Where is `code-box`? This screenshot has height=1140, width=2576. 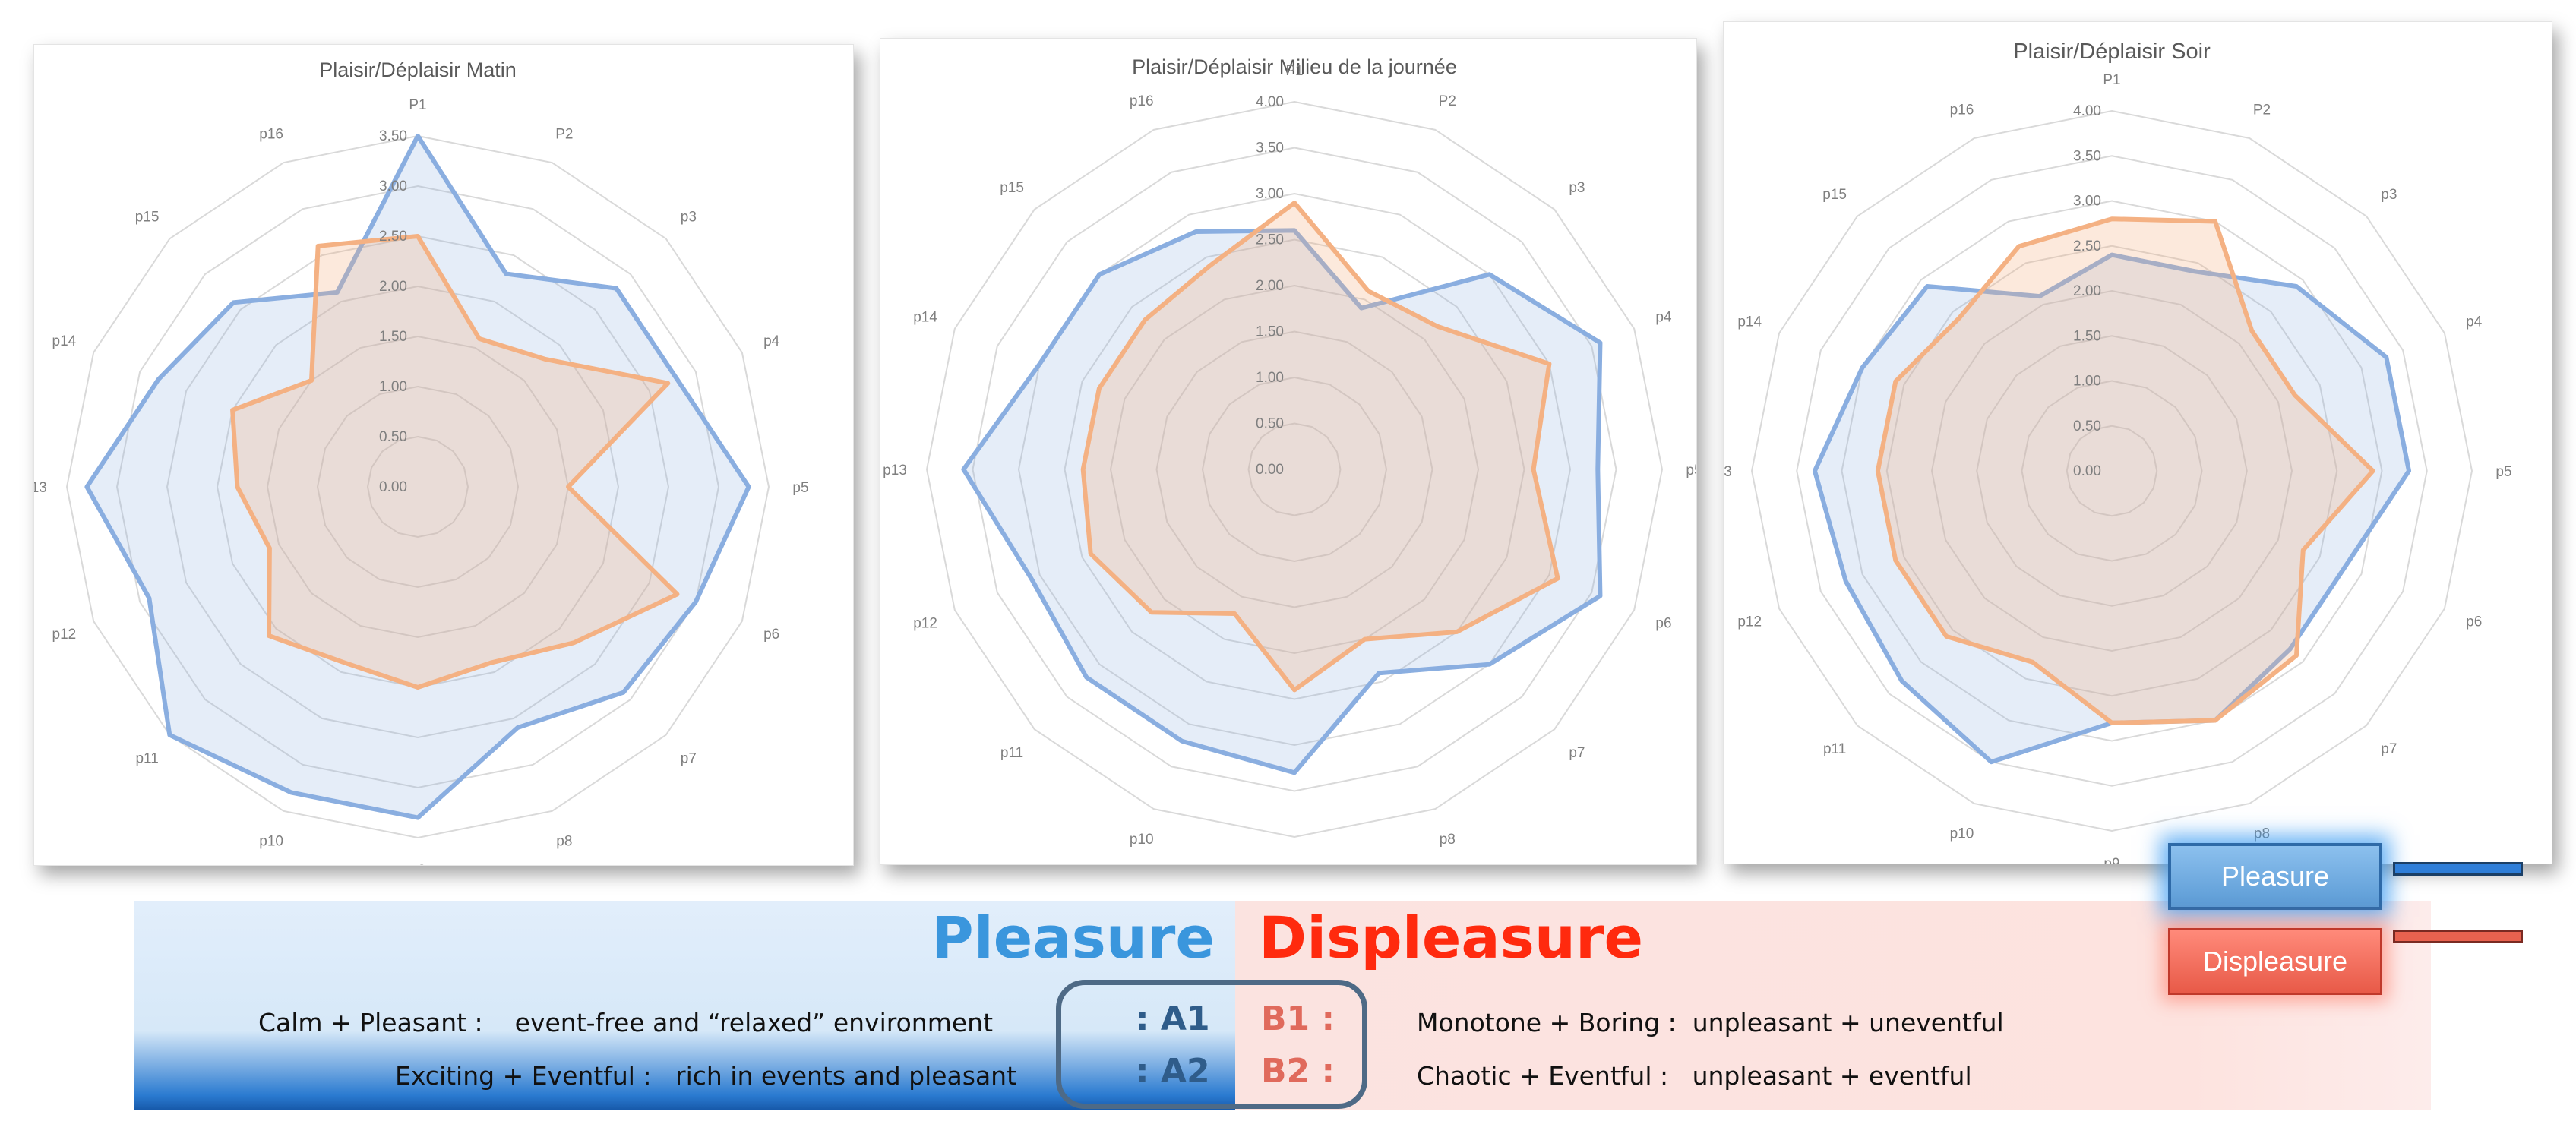 code-box is located at coordinates (1211, 1044).